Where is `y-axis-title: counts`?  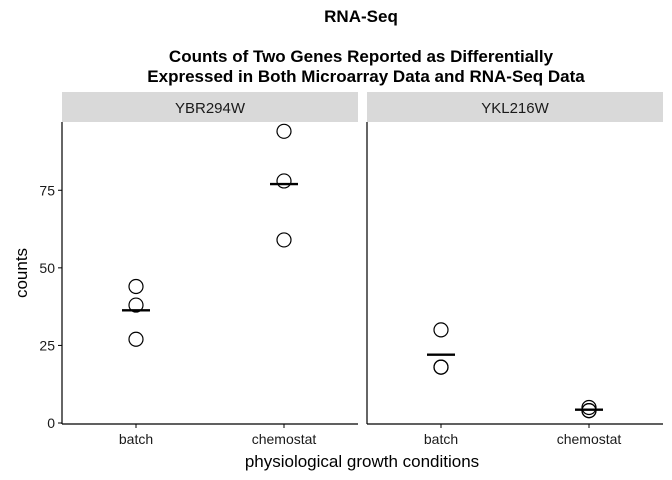
y-axis-title: counts is located at coordinates (21, 273).